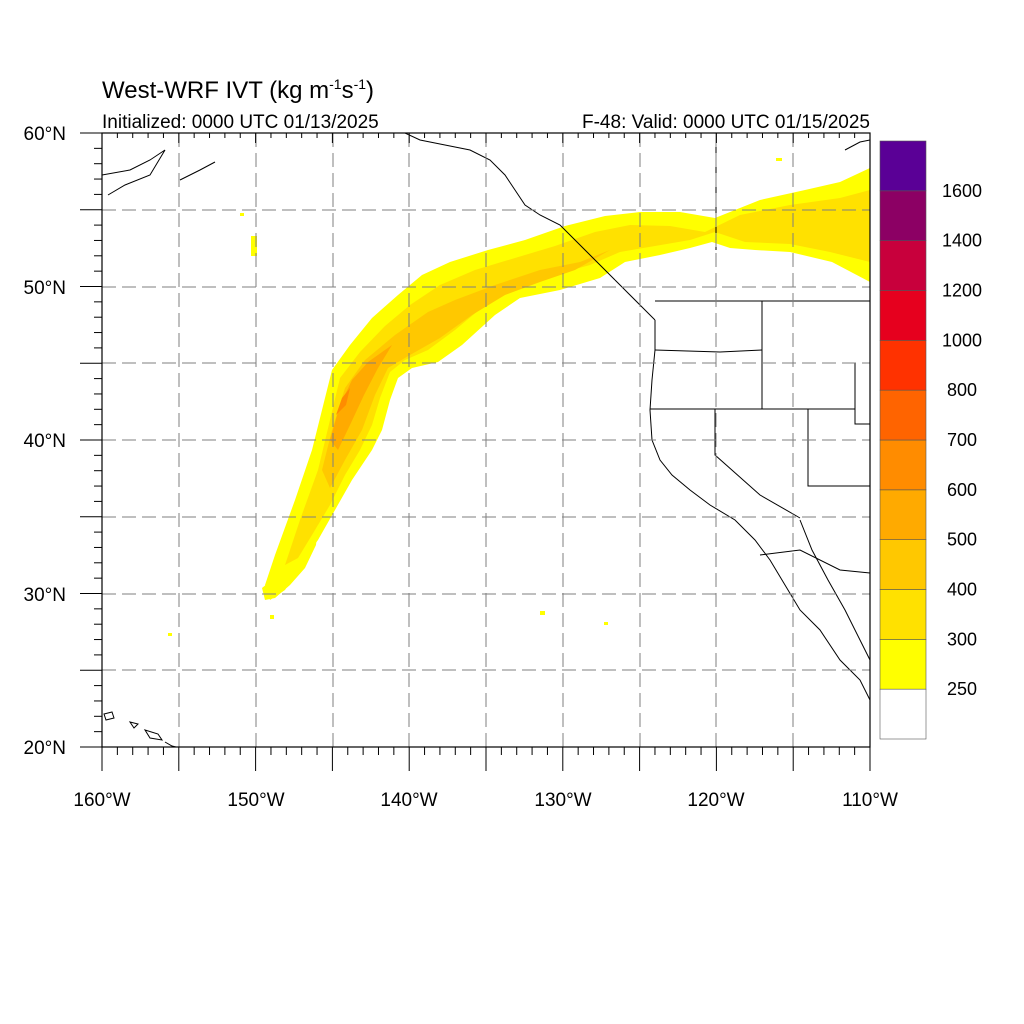 This screenshot has width=1024, height=1024. I want to click on lon-axis-labels: 160°W 150°W 140°W 130°W 120°W 110°W, so click(485, 800).